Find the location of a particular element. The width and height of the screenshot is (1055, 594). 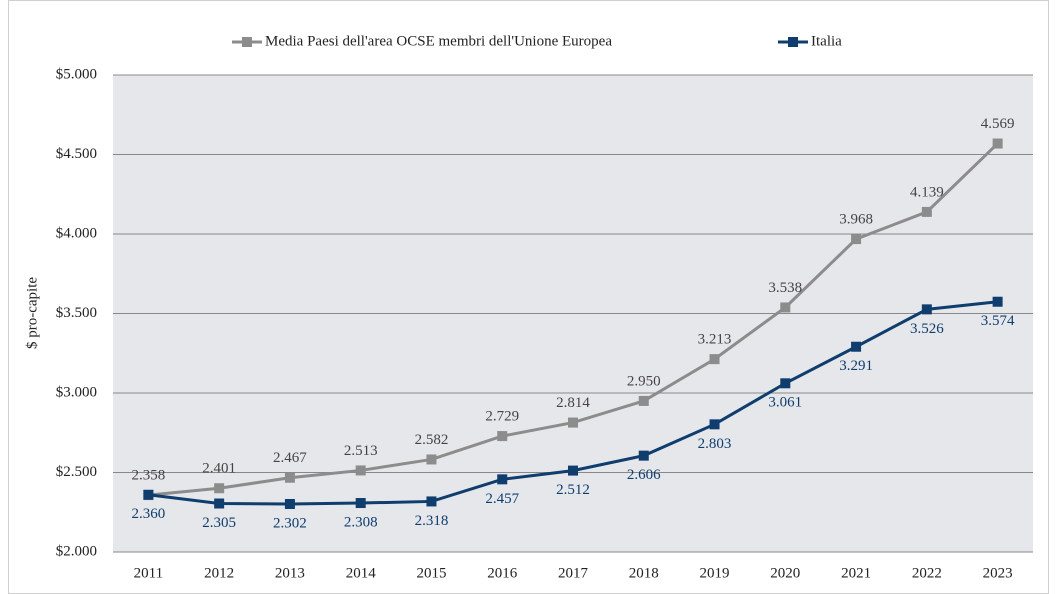

data-label: 2.302 is located at coordinates (290, 523).